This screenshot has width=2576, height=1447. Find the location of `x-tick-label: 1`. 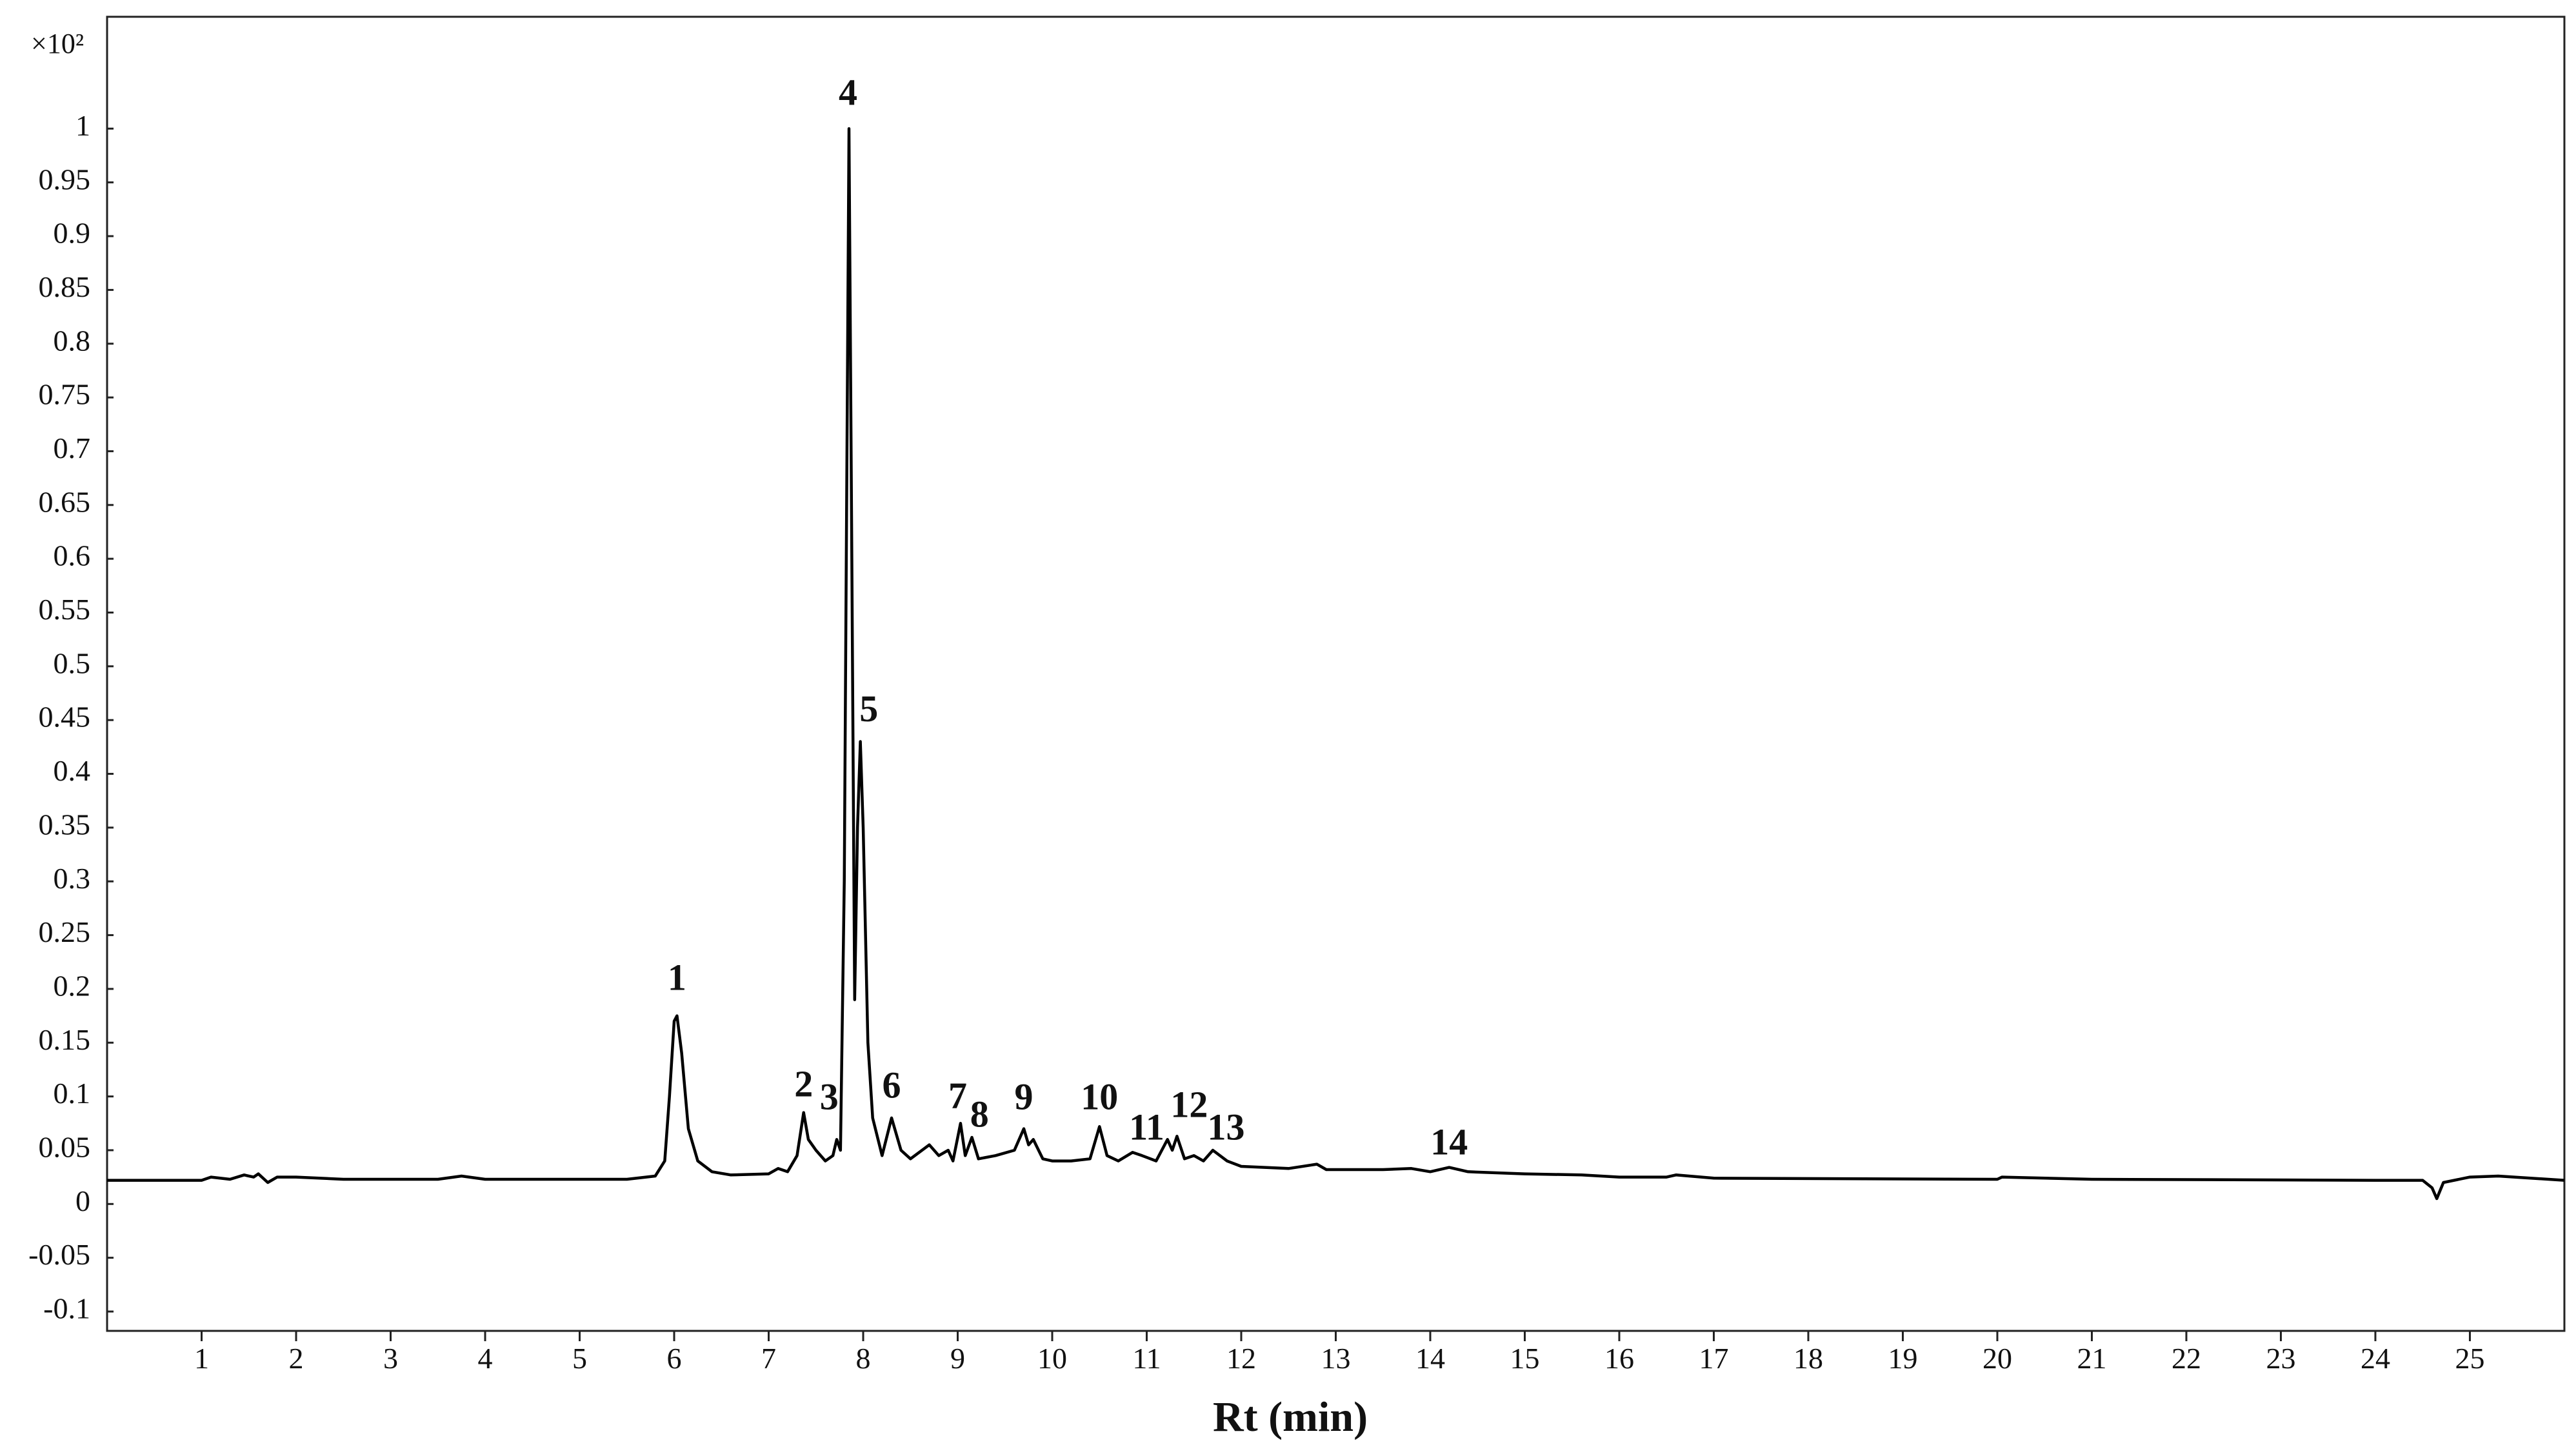

x-tick-label: 1 is located at coordinates (201, 1358).